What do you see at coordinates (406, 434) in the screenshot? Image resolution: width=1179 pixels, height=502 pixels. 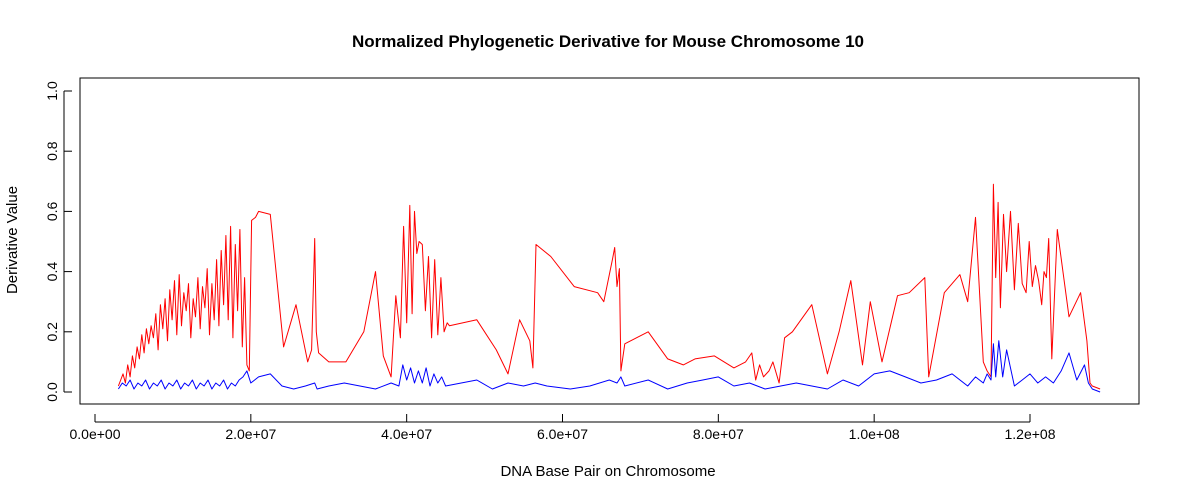 I see `x-tick-label: 4.0e+07` at bounding box center [406, 434].